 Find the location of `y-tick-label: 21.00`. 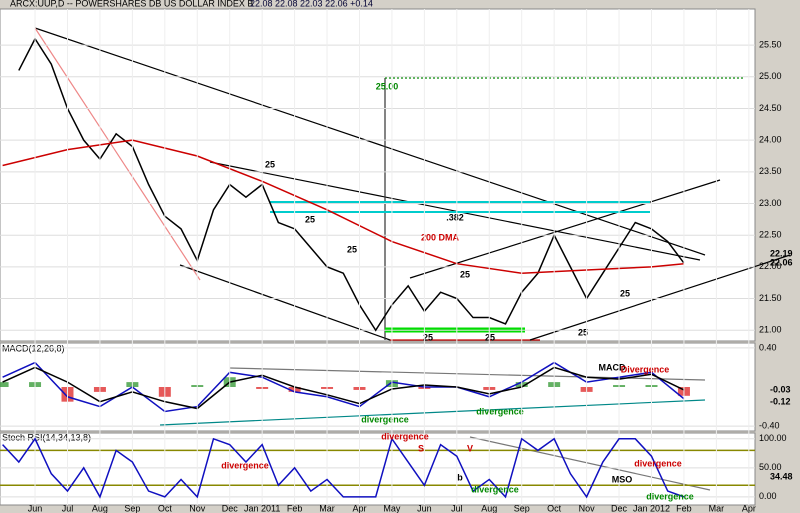

y-tick-label: 21.00 is located at coordinates (770, 330).